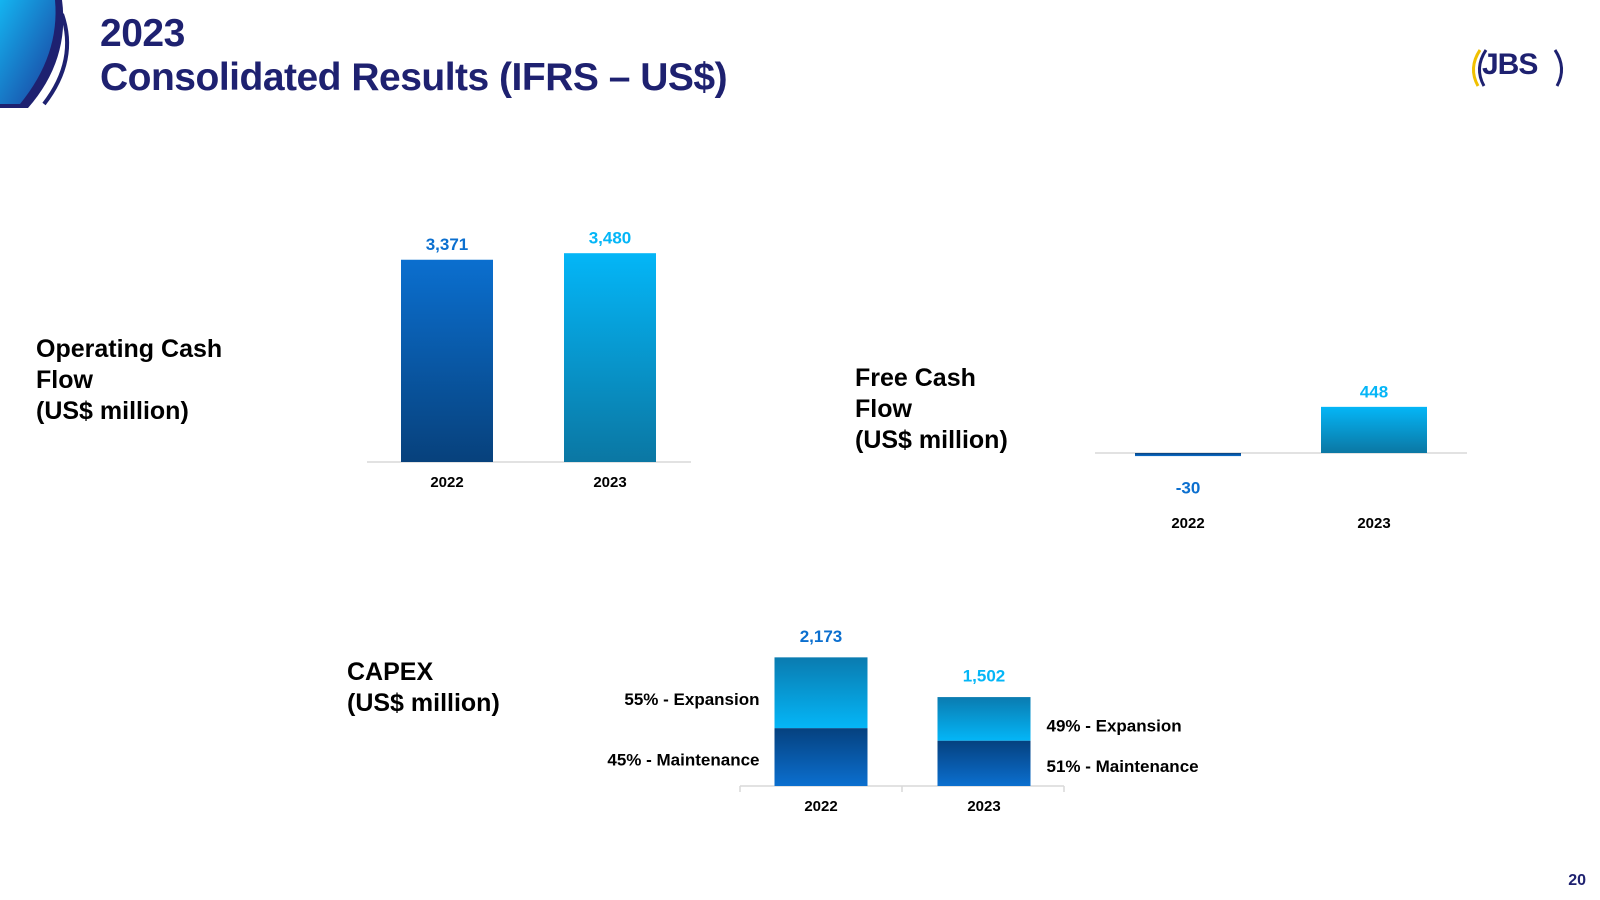  What do you see at coordinates (447, 244) in the screenshot?
I see `value-label: 3,371` at bounding box center [447, 244].